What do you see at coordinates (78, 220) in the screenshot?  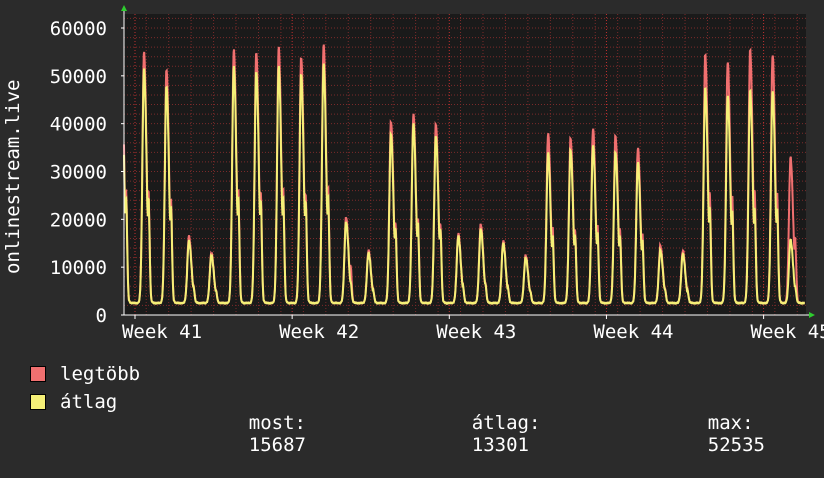 I see `y-tick-label: 20000` at bounding box center [78, 220].